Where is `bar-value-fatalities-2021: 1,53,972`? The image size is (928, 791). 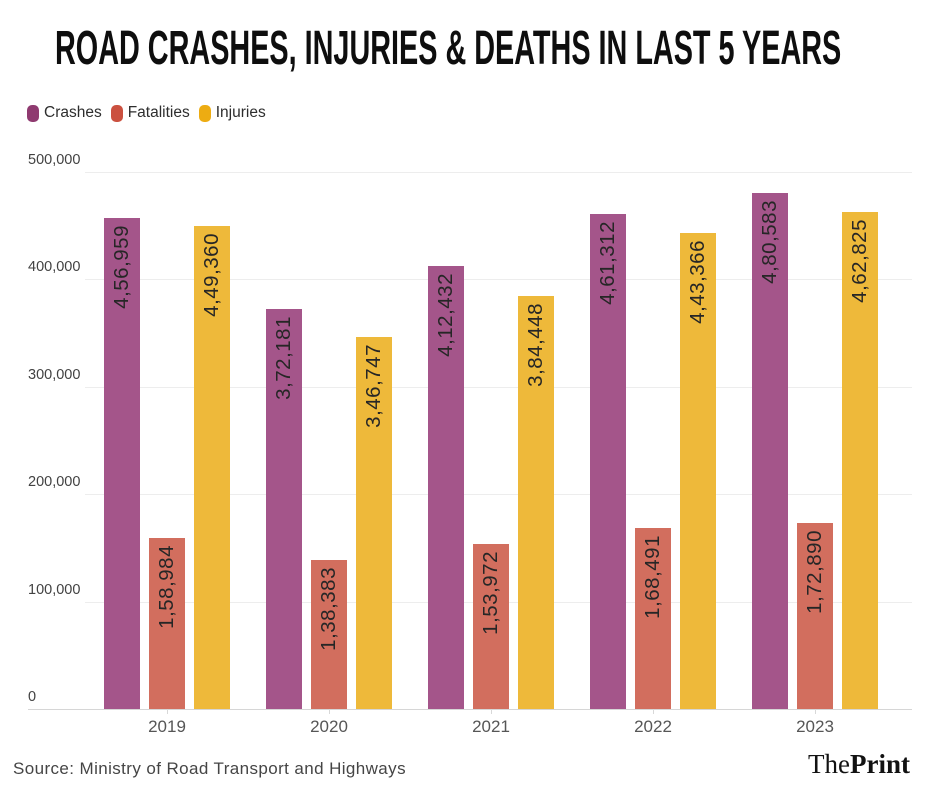 bar-value-fatalities-2021: 1,53,972 is located at coordinates (490, 592).